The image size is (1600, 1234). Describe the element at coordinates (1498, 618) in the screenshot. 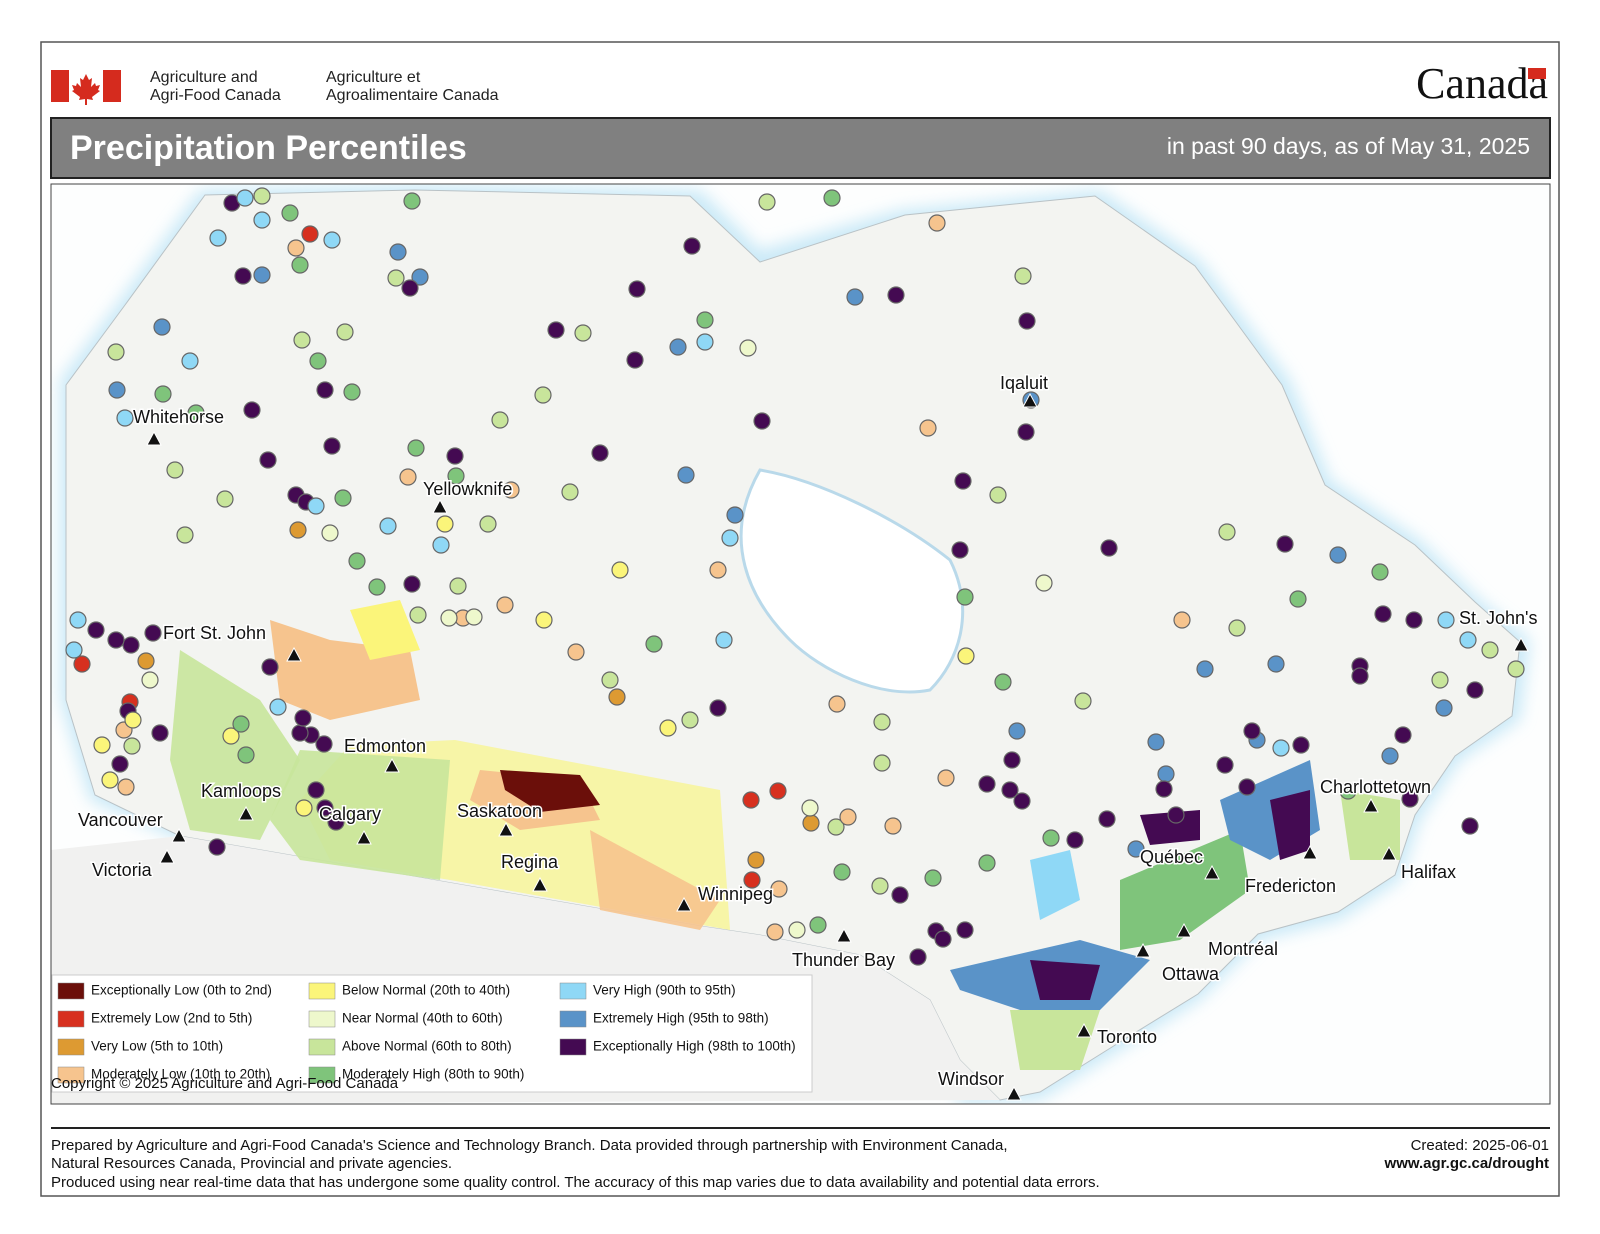

I see `city-label: St. John's` at that location.